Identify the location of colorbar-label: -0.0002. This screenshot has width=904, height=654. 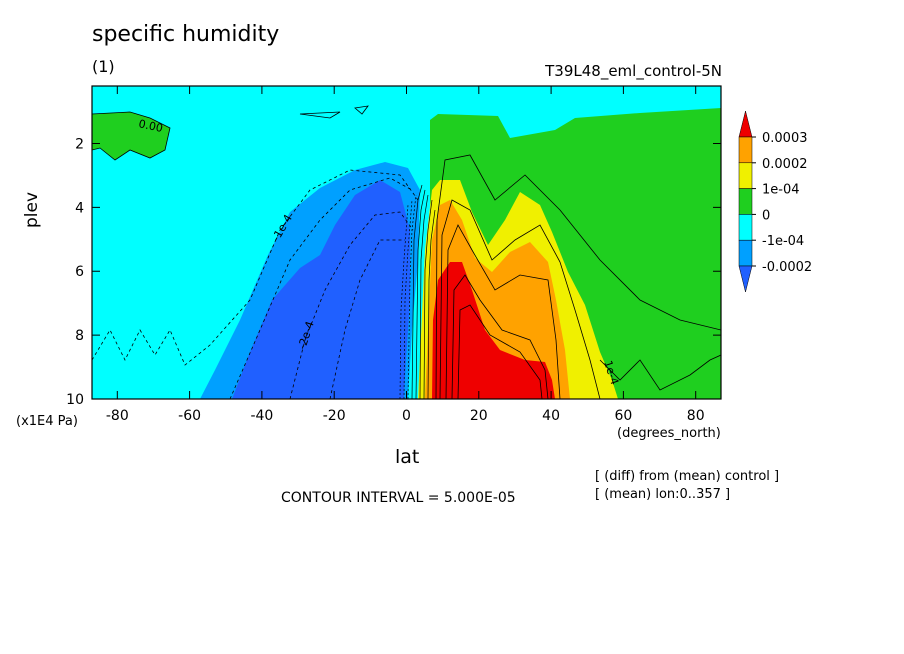
(787, 267).